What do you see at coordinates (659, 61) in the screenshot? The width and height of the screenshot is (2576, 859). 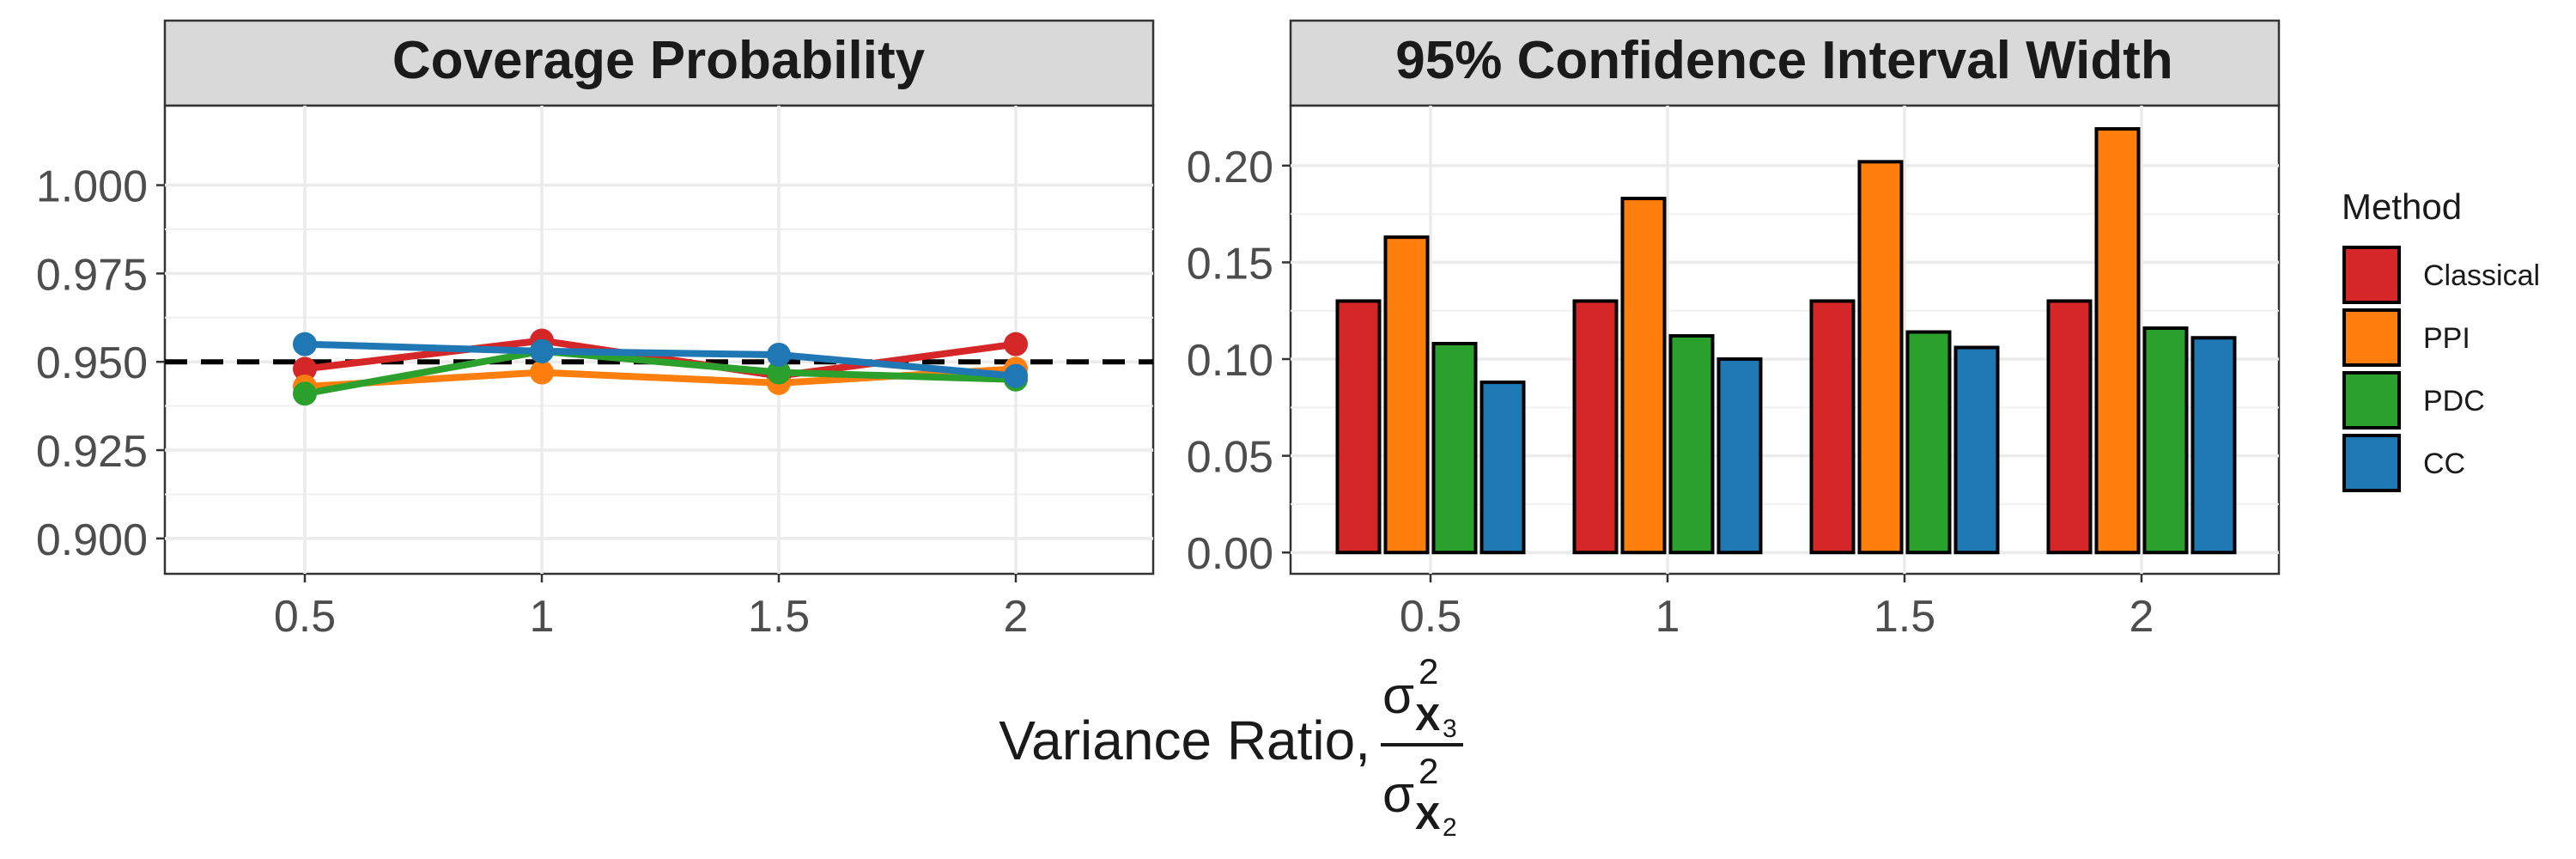 I see `coverage-panel-title: Coverage Probability` at bounding box center [659, 61].